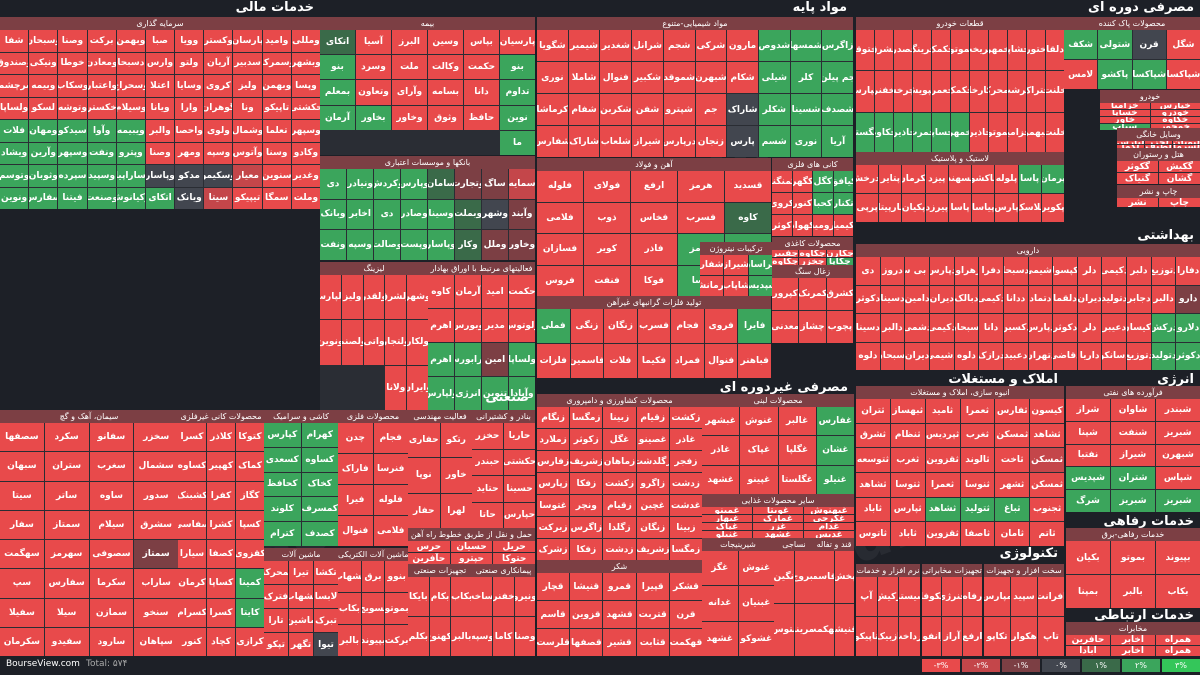 Image resolution: width=1200 pixels, height=675 pixels. I want to click on stock-tile: قهکمت, so click(685, 642).